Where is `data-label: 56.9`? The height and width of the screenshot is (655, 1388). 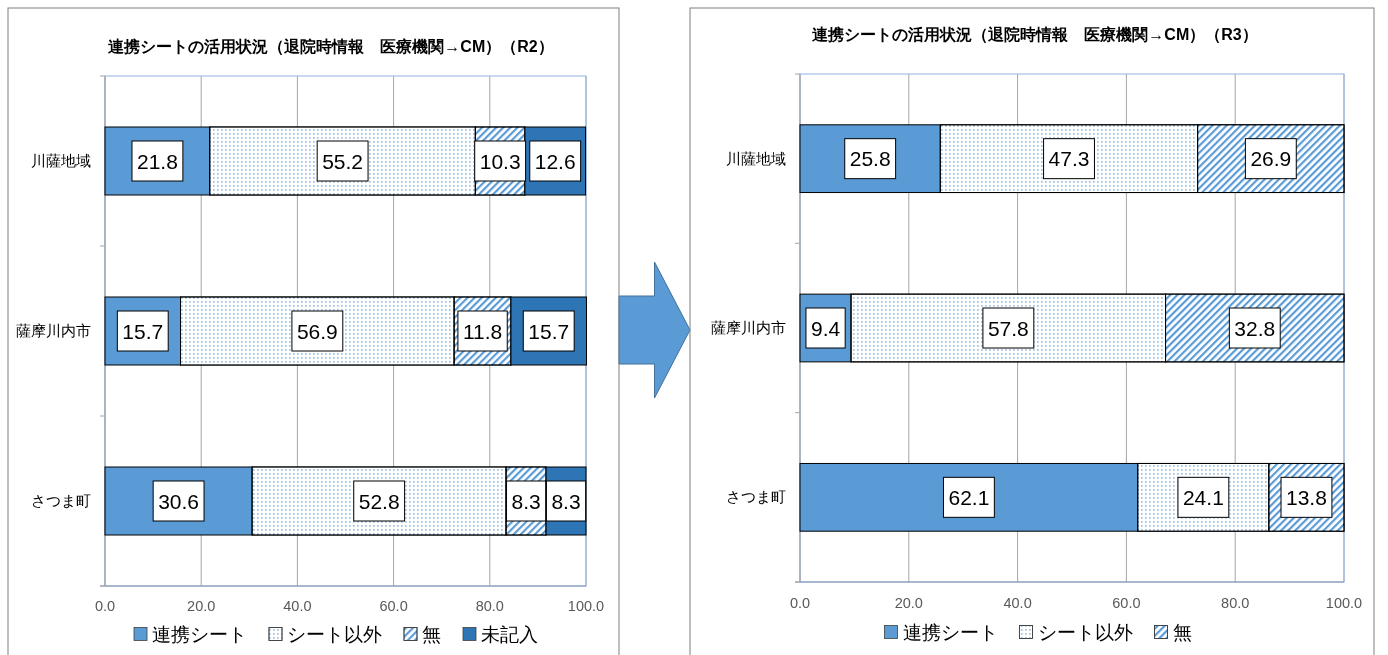 data-label: 56.9 is located at coordinates (317, 331).